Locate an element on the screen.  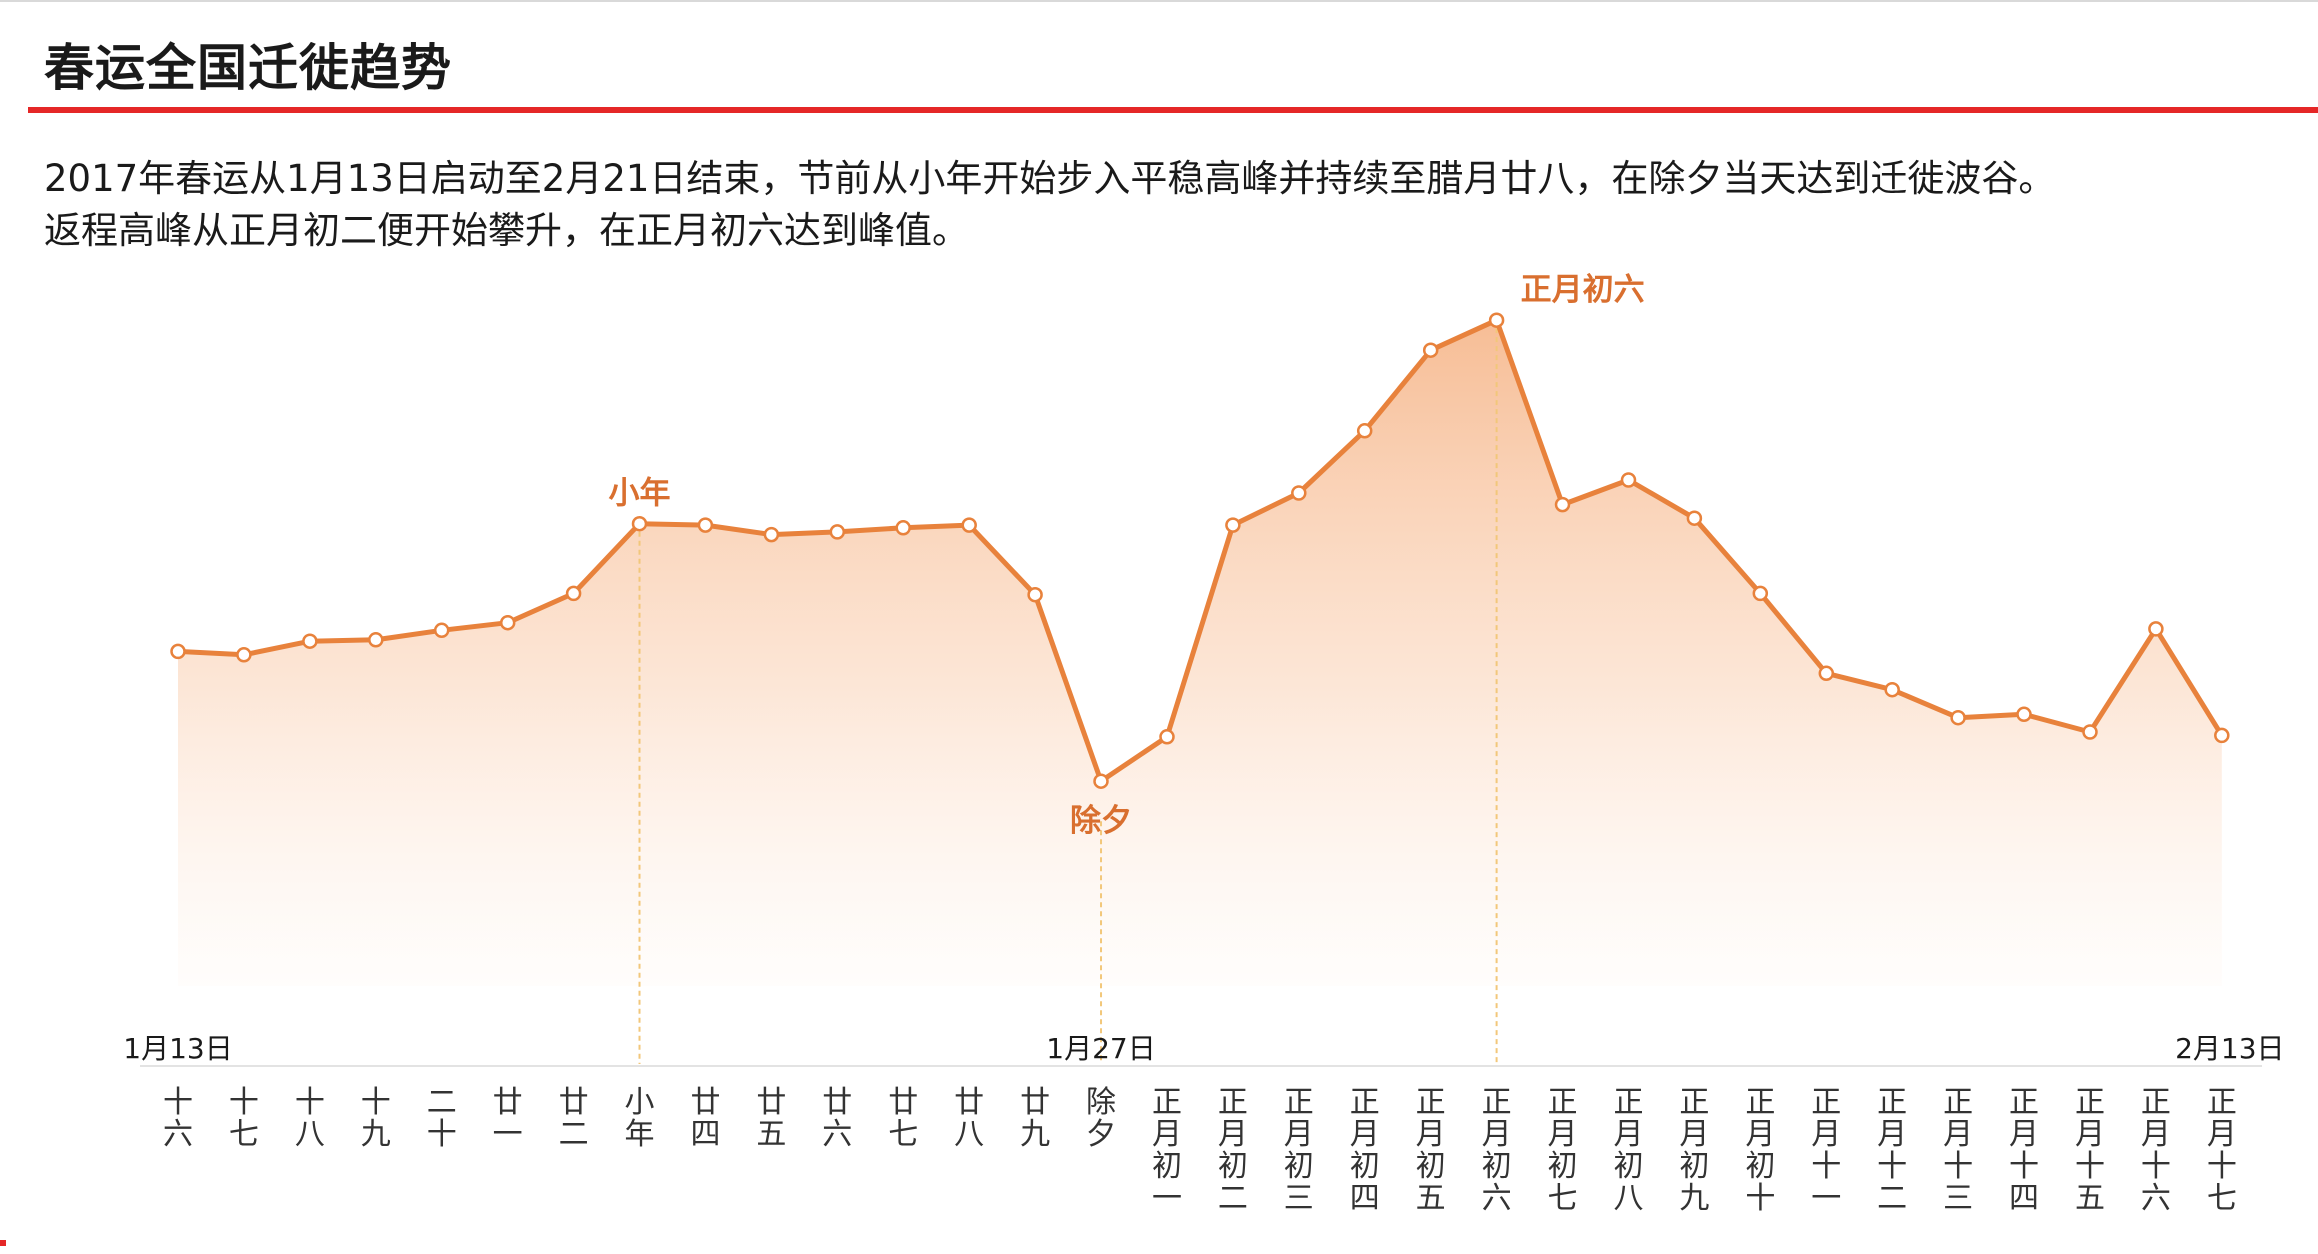
category-tick-label: 正月初八 is located at coordinates (1628, 1150).